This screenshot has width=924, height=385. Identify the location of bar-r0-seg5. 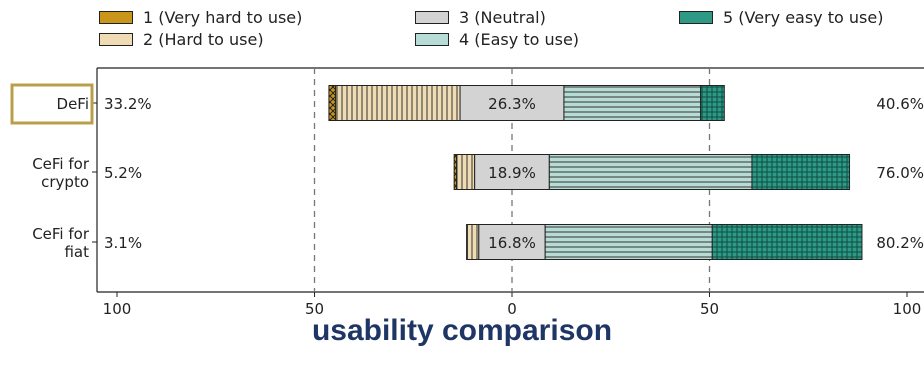
(712, 103).